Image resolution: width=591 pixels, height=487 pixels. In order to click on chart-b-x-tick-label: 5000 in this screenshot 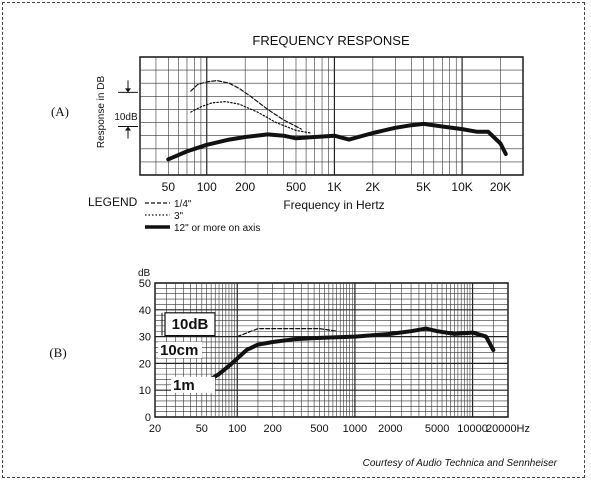, I will do `click(437, 429)`.